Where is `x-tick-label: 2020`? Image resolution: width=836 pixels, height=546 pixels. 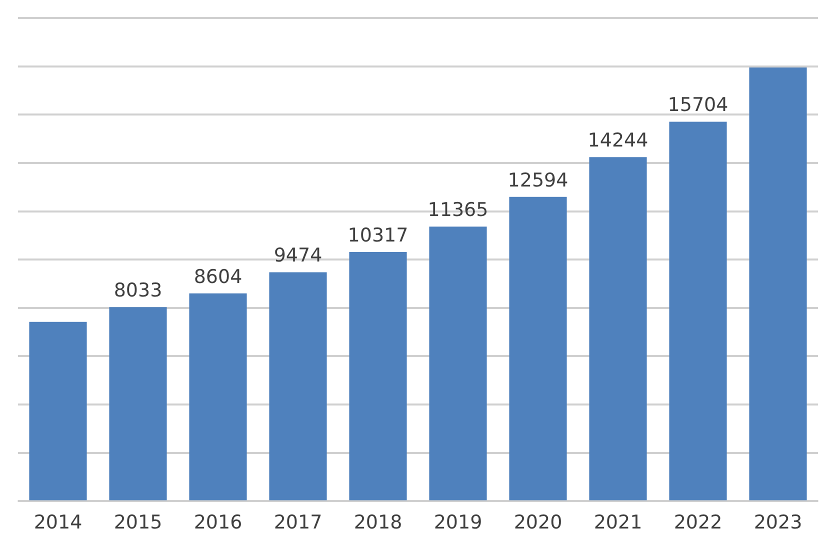 x-tick-label: 2020 is located at coordinates (538, 523).